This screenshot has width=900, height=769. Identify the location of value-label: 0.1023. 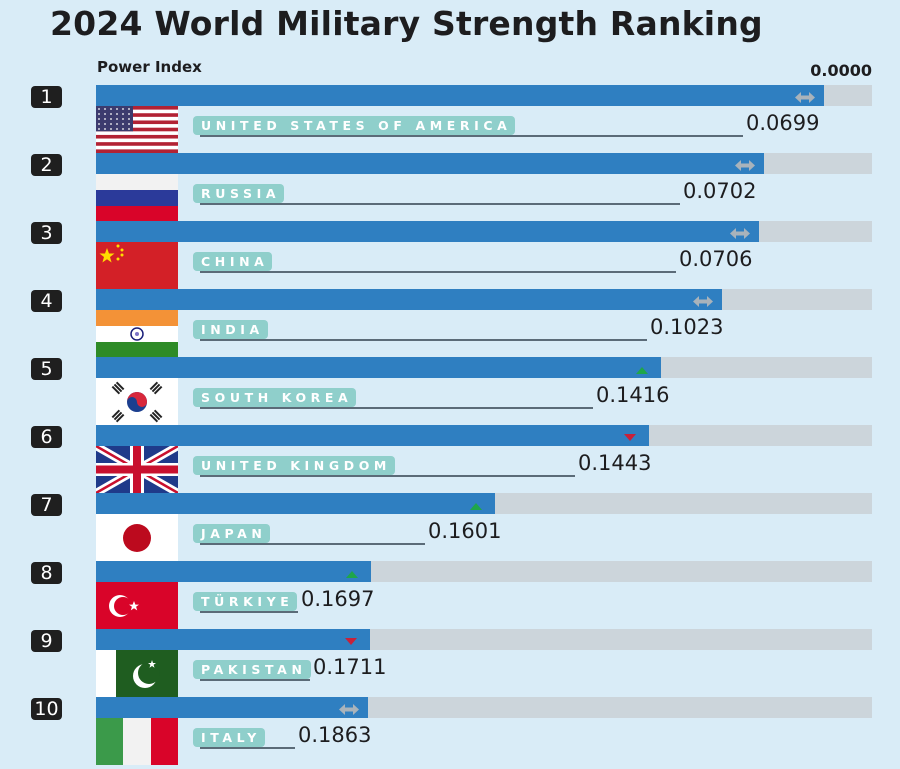
(687, 327).